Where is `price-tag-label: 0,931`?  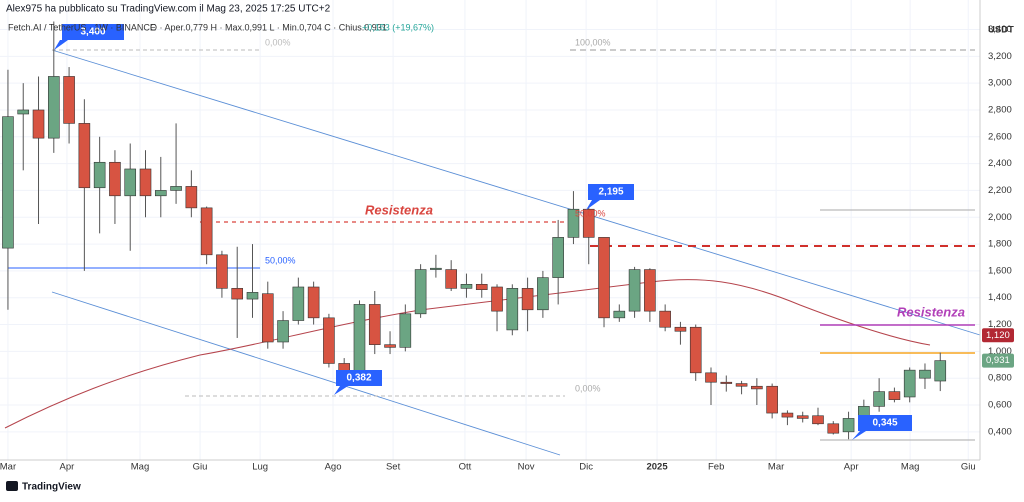 price-tag-label: 0,931 is located at coordinates (998, 360).